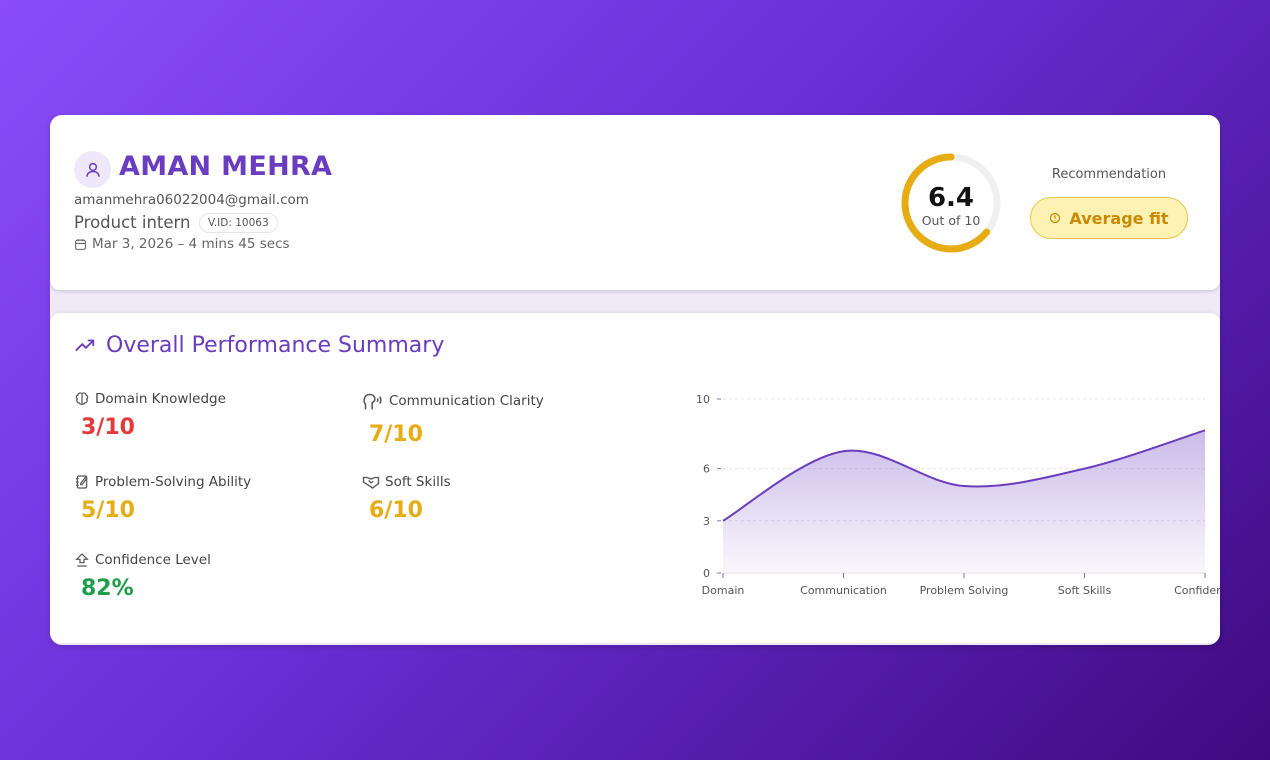  Describe the element at coordinates (951, 198) in the screenshot. I see `score-value: 6.4` at that location.